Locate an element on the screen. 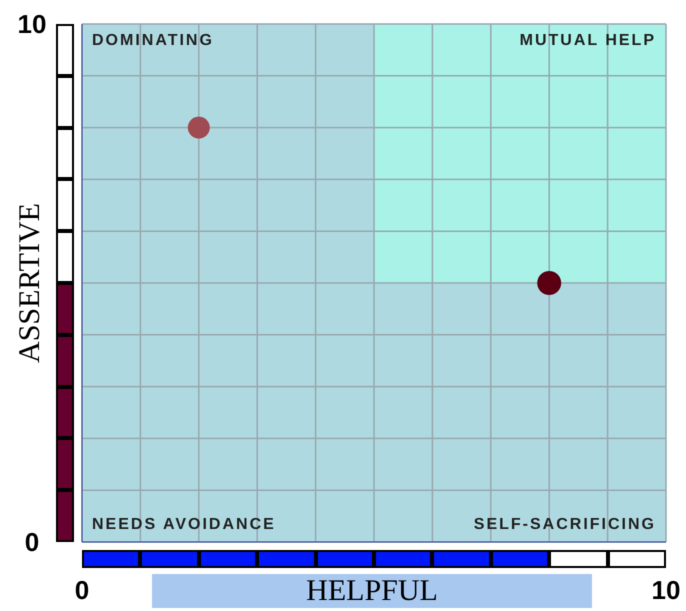 This screenshot has width=686, height=611. annotation: NEEDS AVOIDANCE is located at coordinates (184, 525).